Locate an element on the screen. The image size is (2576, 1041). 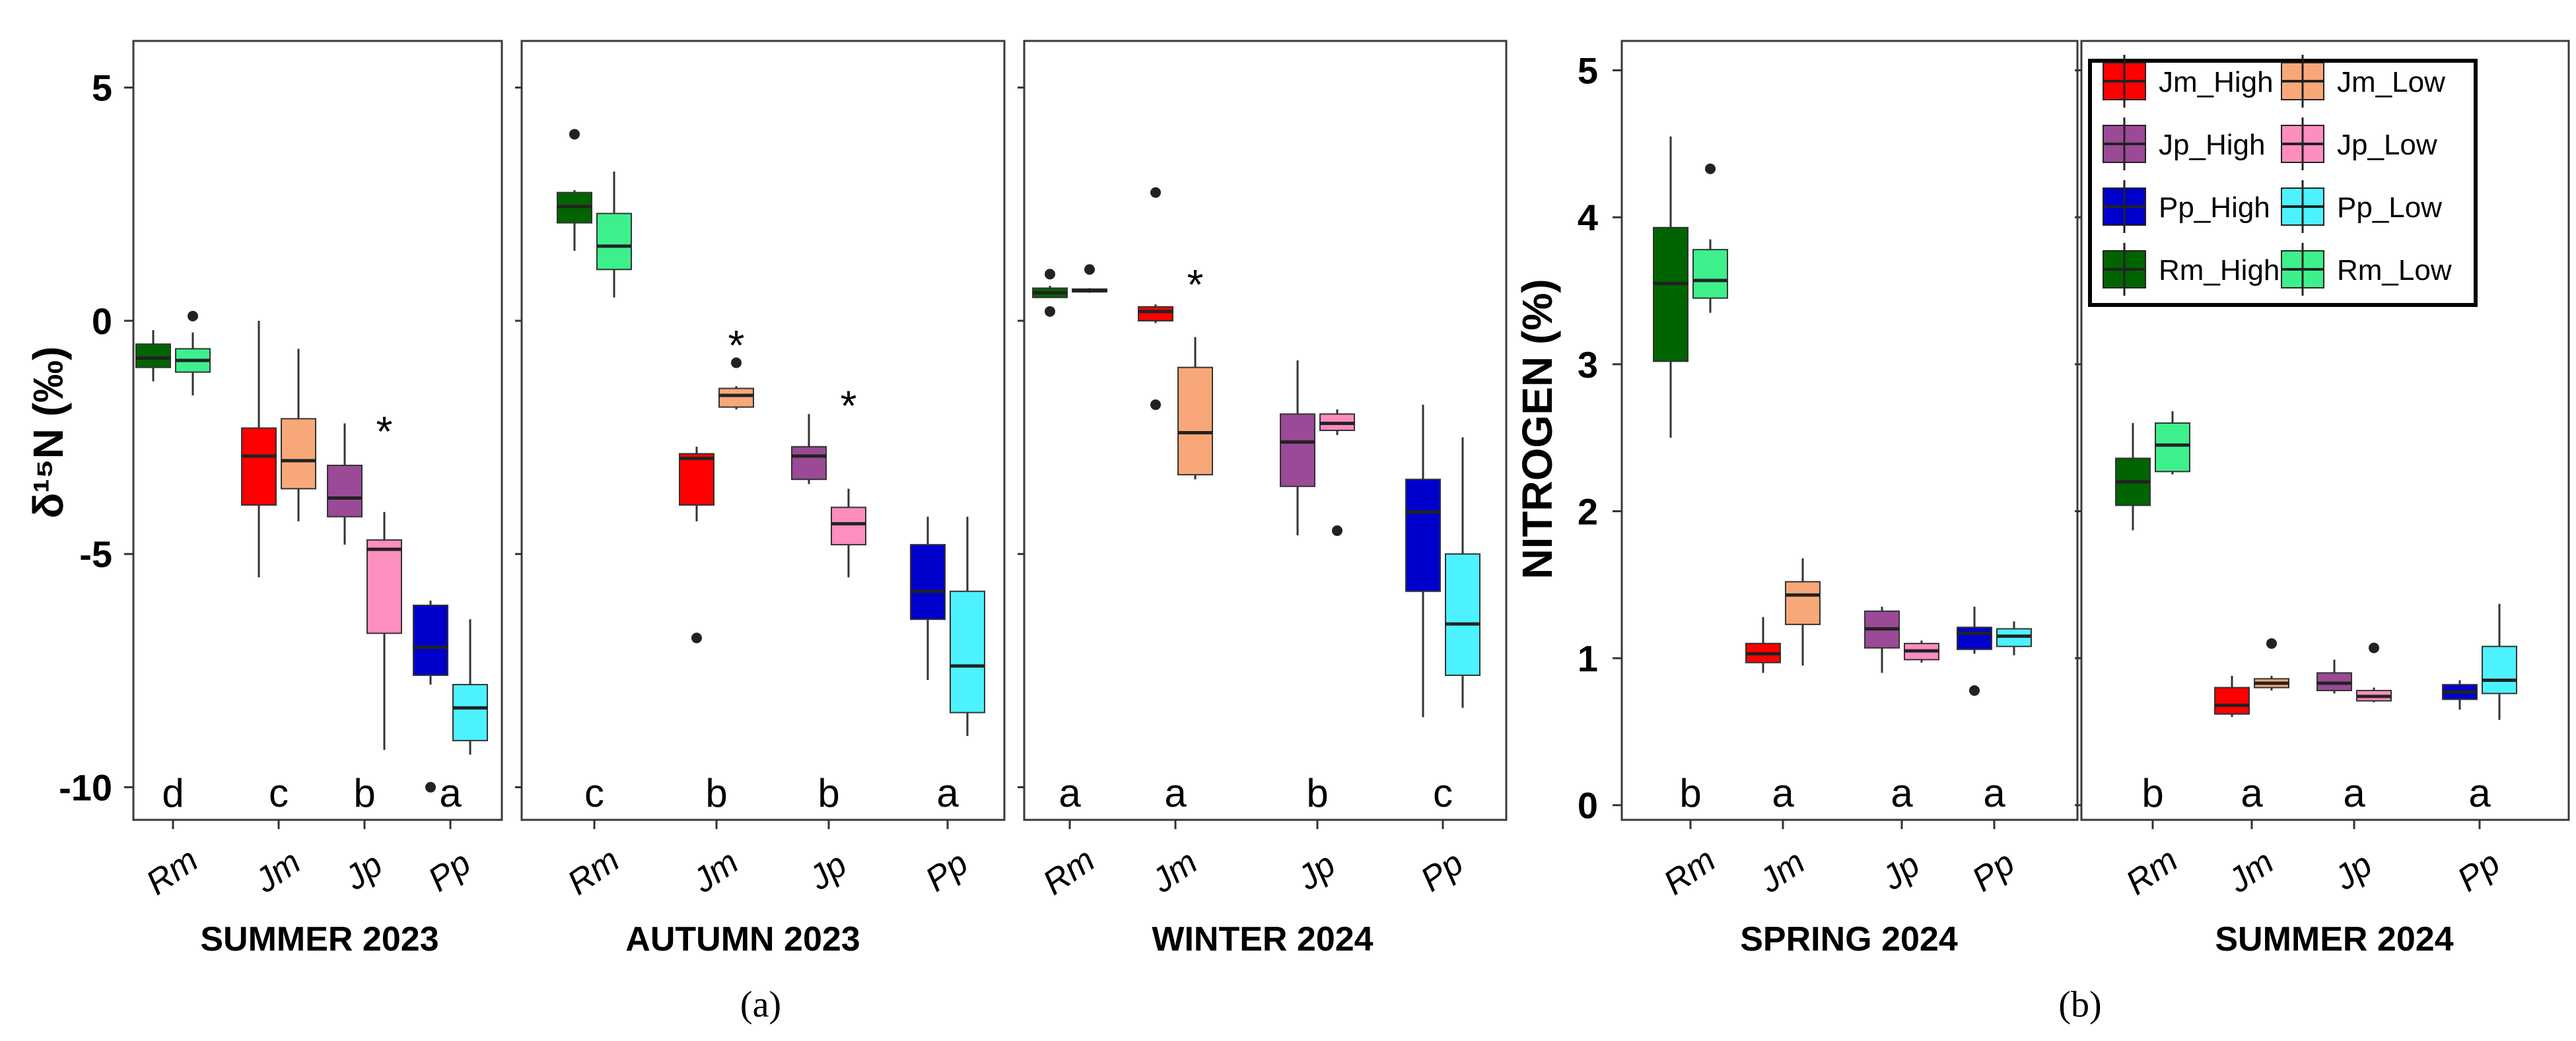
autumn-2023-star-jp: * is located at coordinates (849, 406).